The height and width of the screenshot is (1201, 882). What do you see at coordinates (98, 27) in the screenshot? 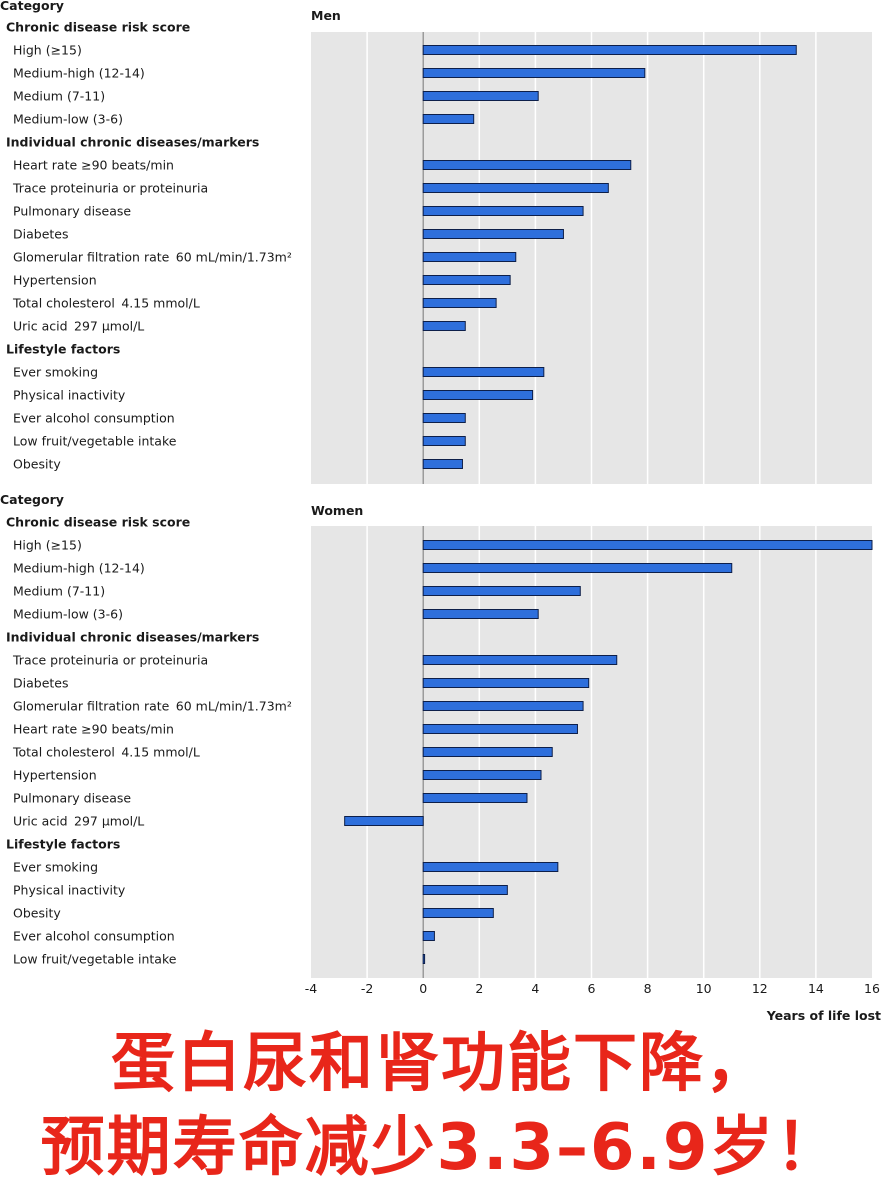
I see `men-group-header: Chronic disease risk score` at bounding box center [98, 27].